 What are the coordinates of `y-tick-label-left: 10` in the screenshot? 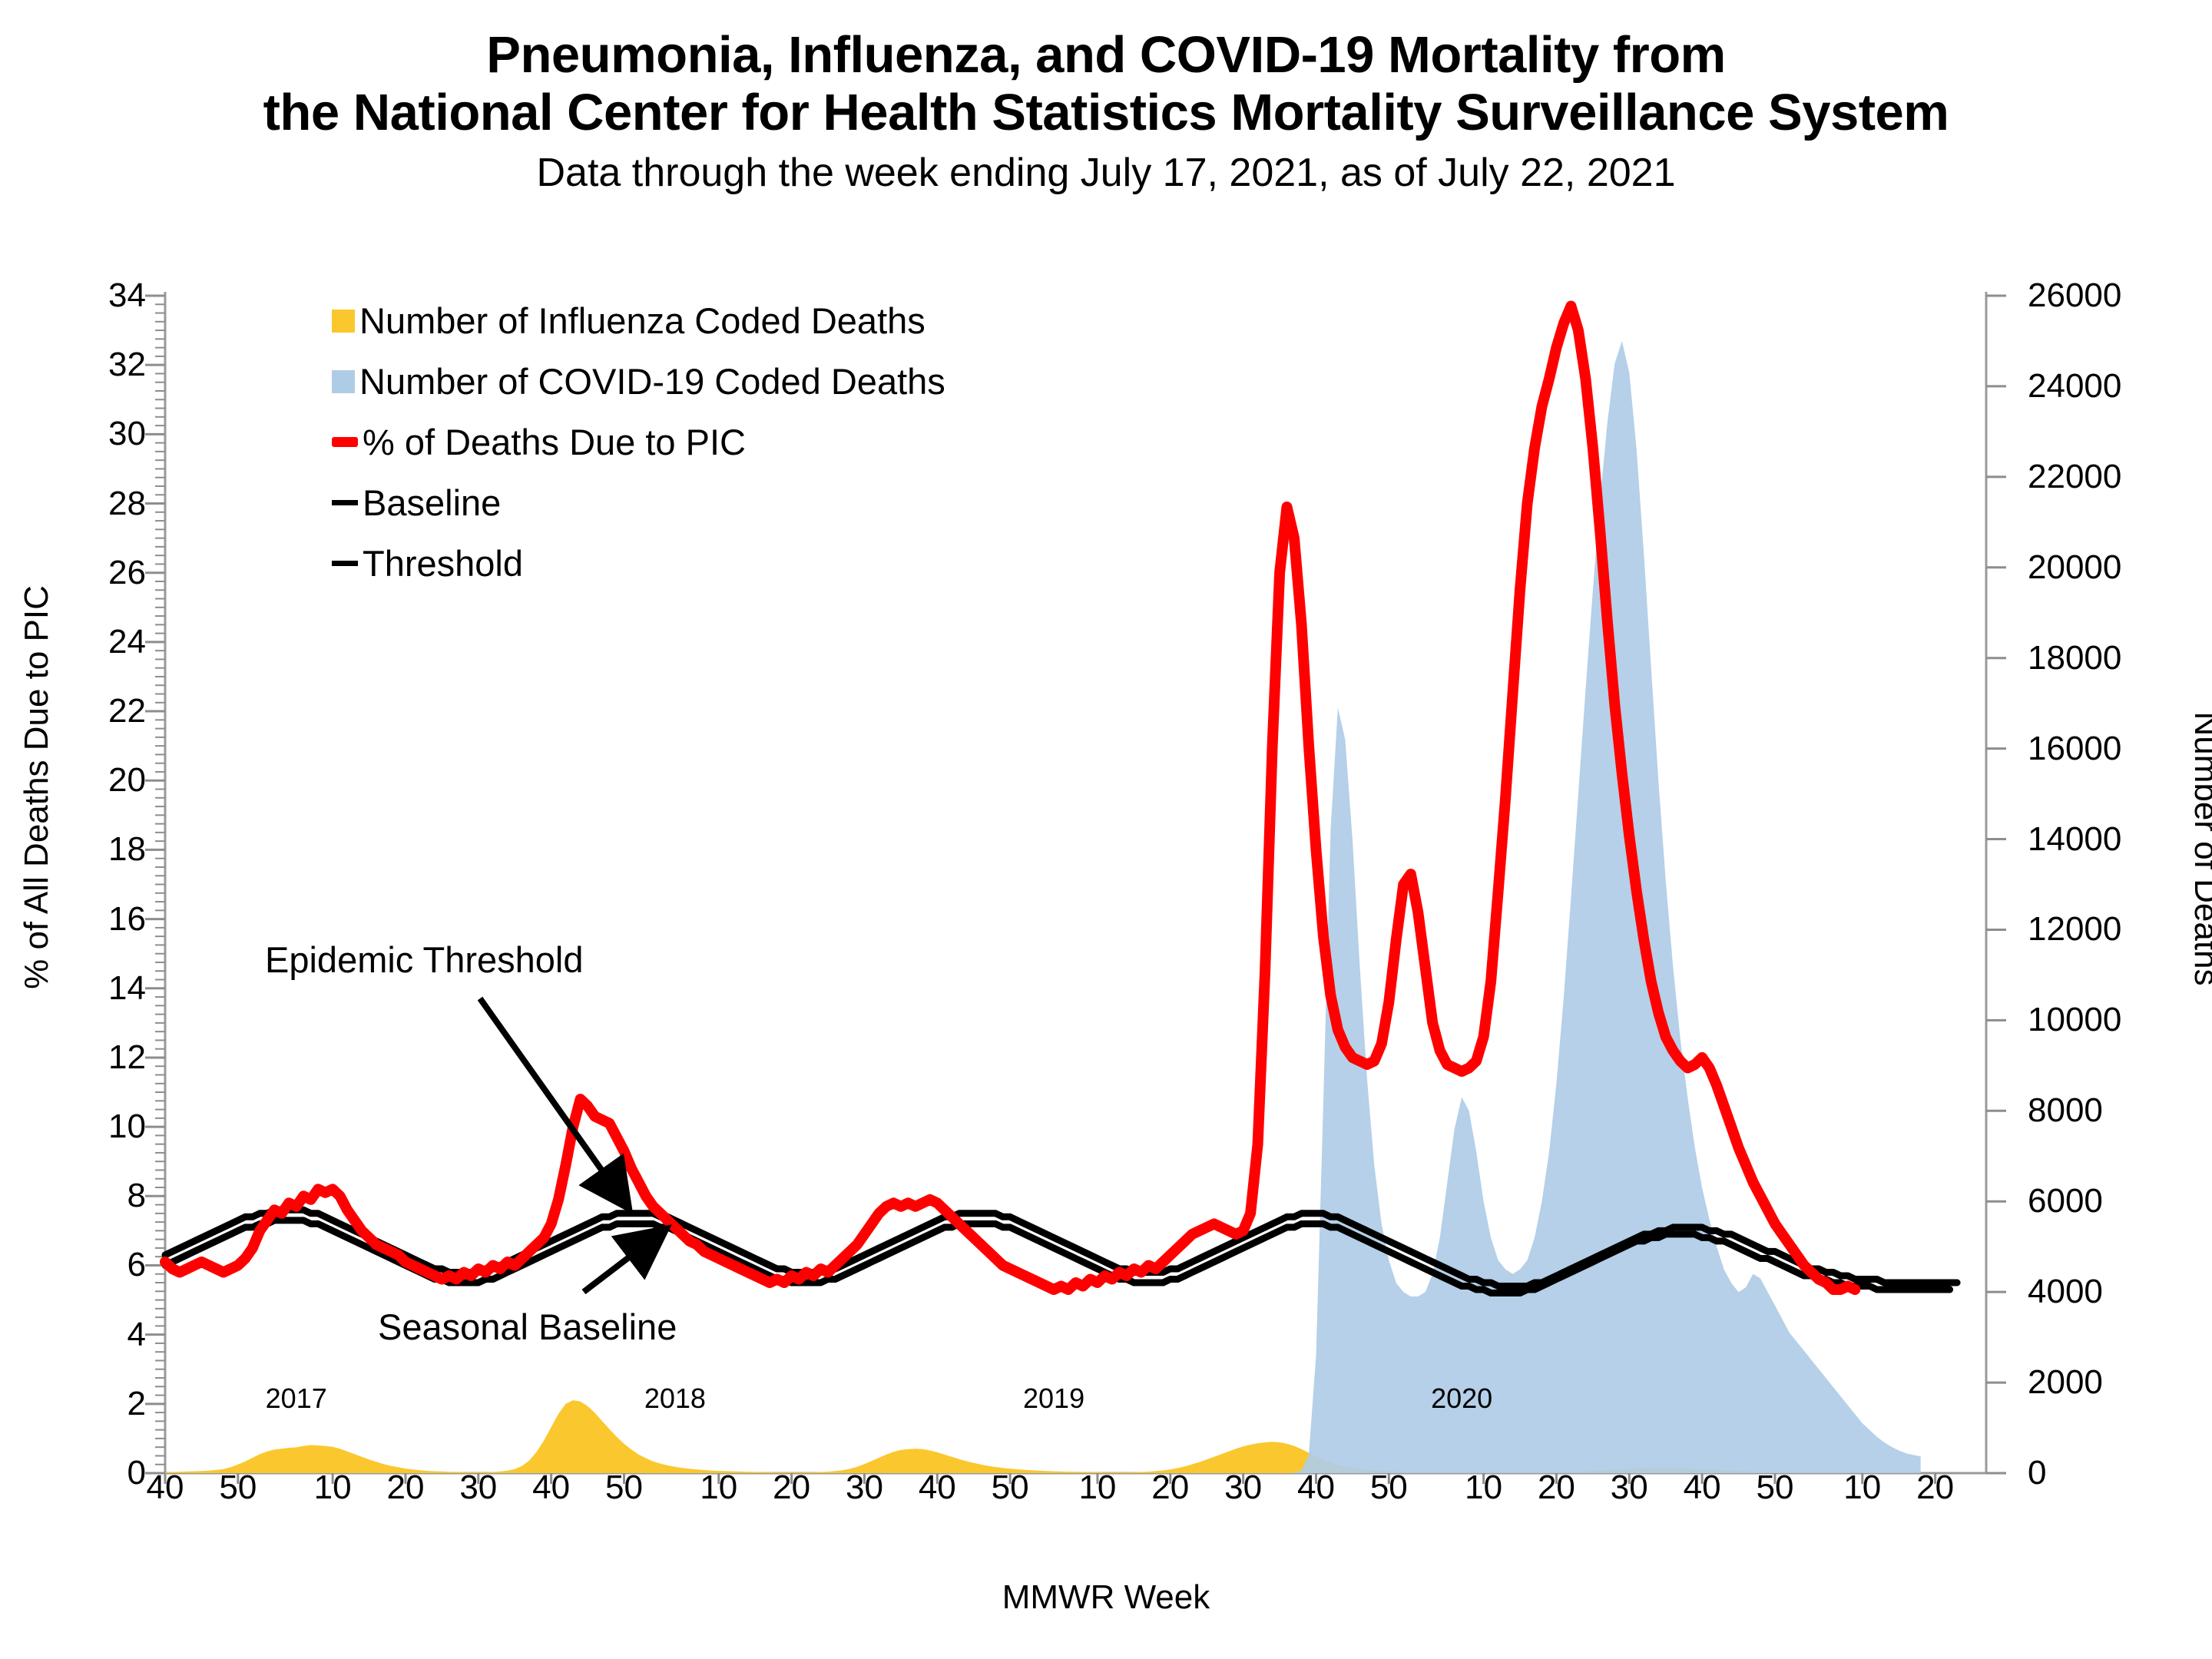 It's located at (127, 1127).